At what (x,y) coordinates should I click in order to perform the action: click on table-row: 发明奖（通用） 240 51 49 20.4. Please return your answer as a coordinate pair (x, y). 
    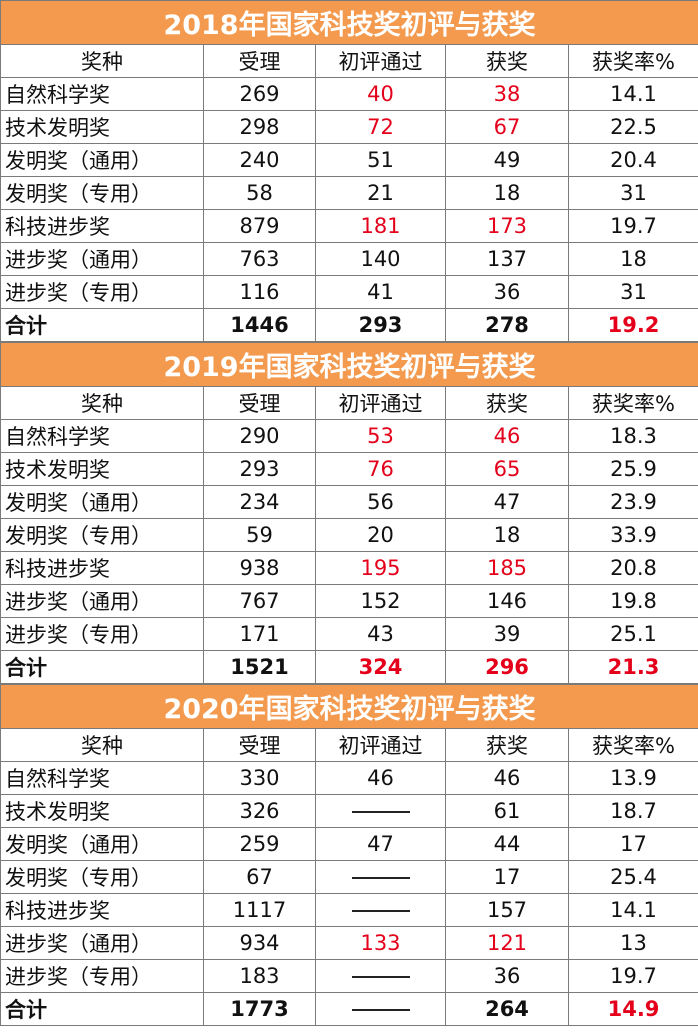
    Looking at the image, I should click on (349, 160).